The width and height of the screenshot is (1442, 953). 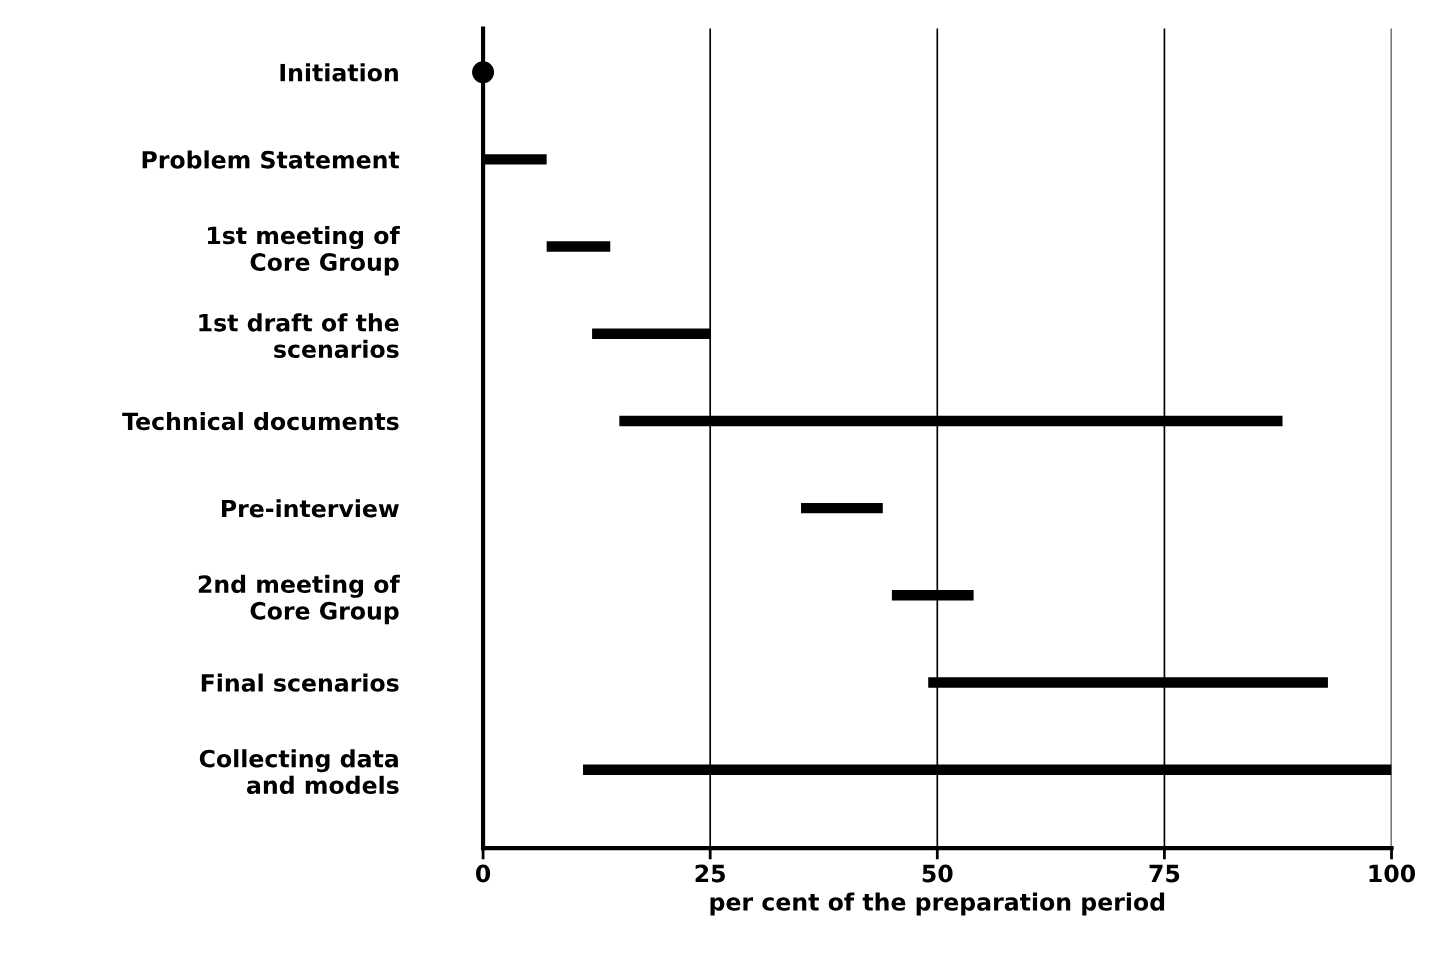 I want to click on y-tick-label: 1st meeting of Core Group, so click(x=303, y=251).